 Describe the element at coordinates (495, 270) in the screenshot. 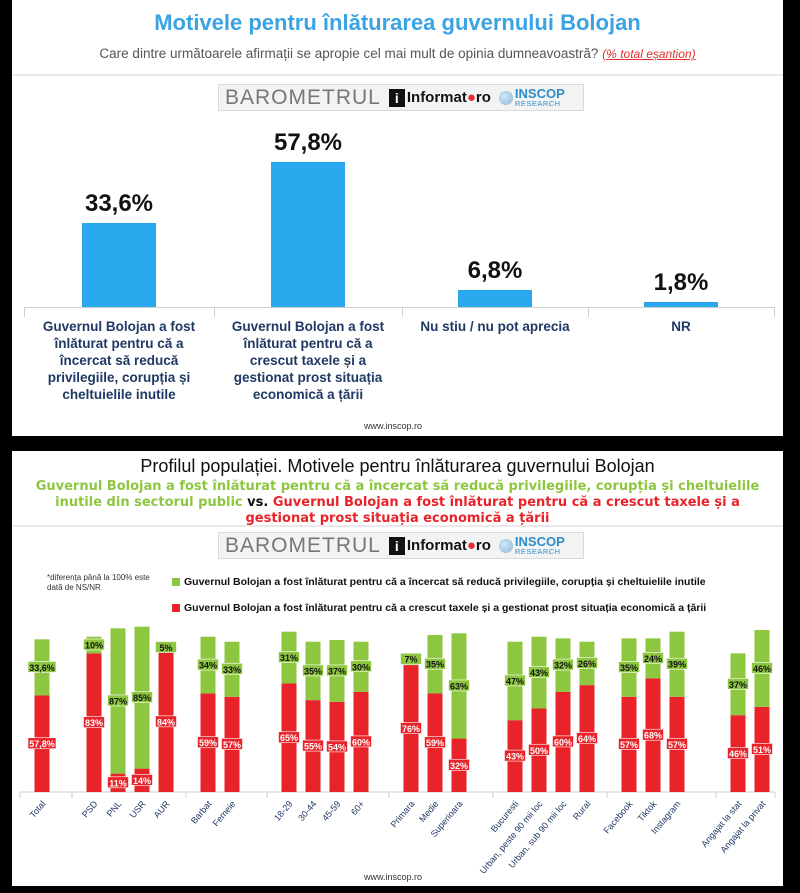

I see `value-label: 6,8%` at that location.